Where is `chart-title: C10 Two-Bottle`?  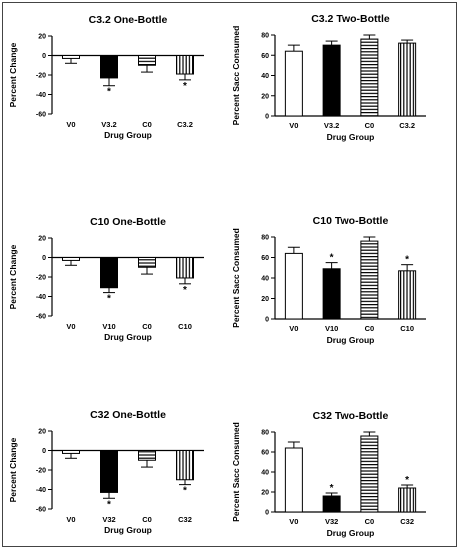
chart-title: C10 Two-Bottle is located at coordinates (351, 221).